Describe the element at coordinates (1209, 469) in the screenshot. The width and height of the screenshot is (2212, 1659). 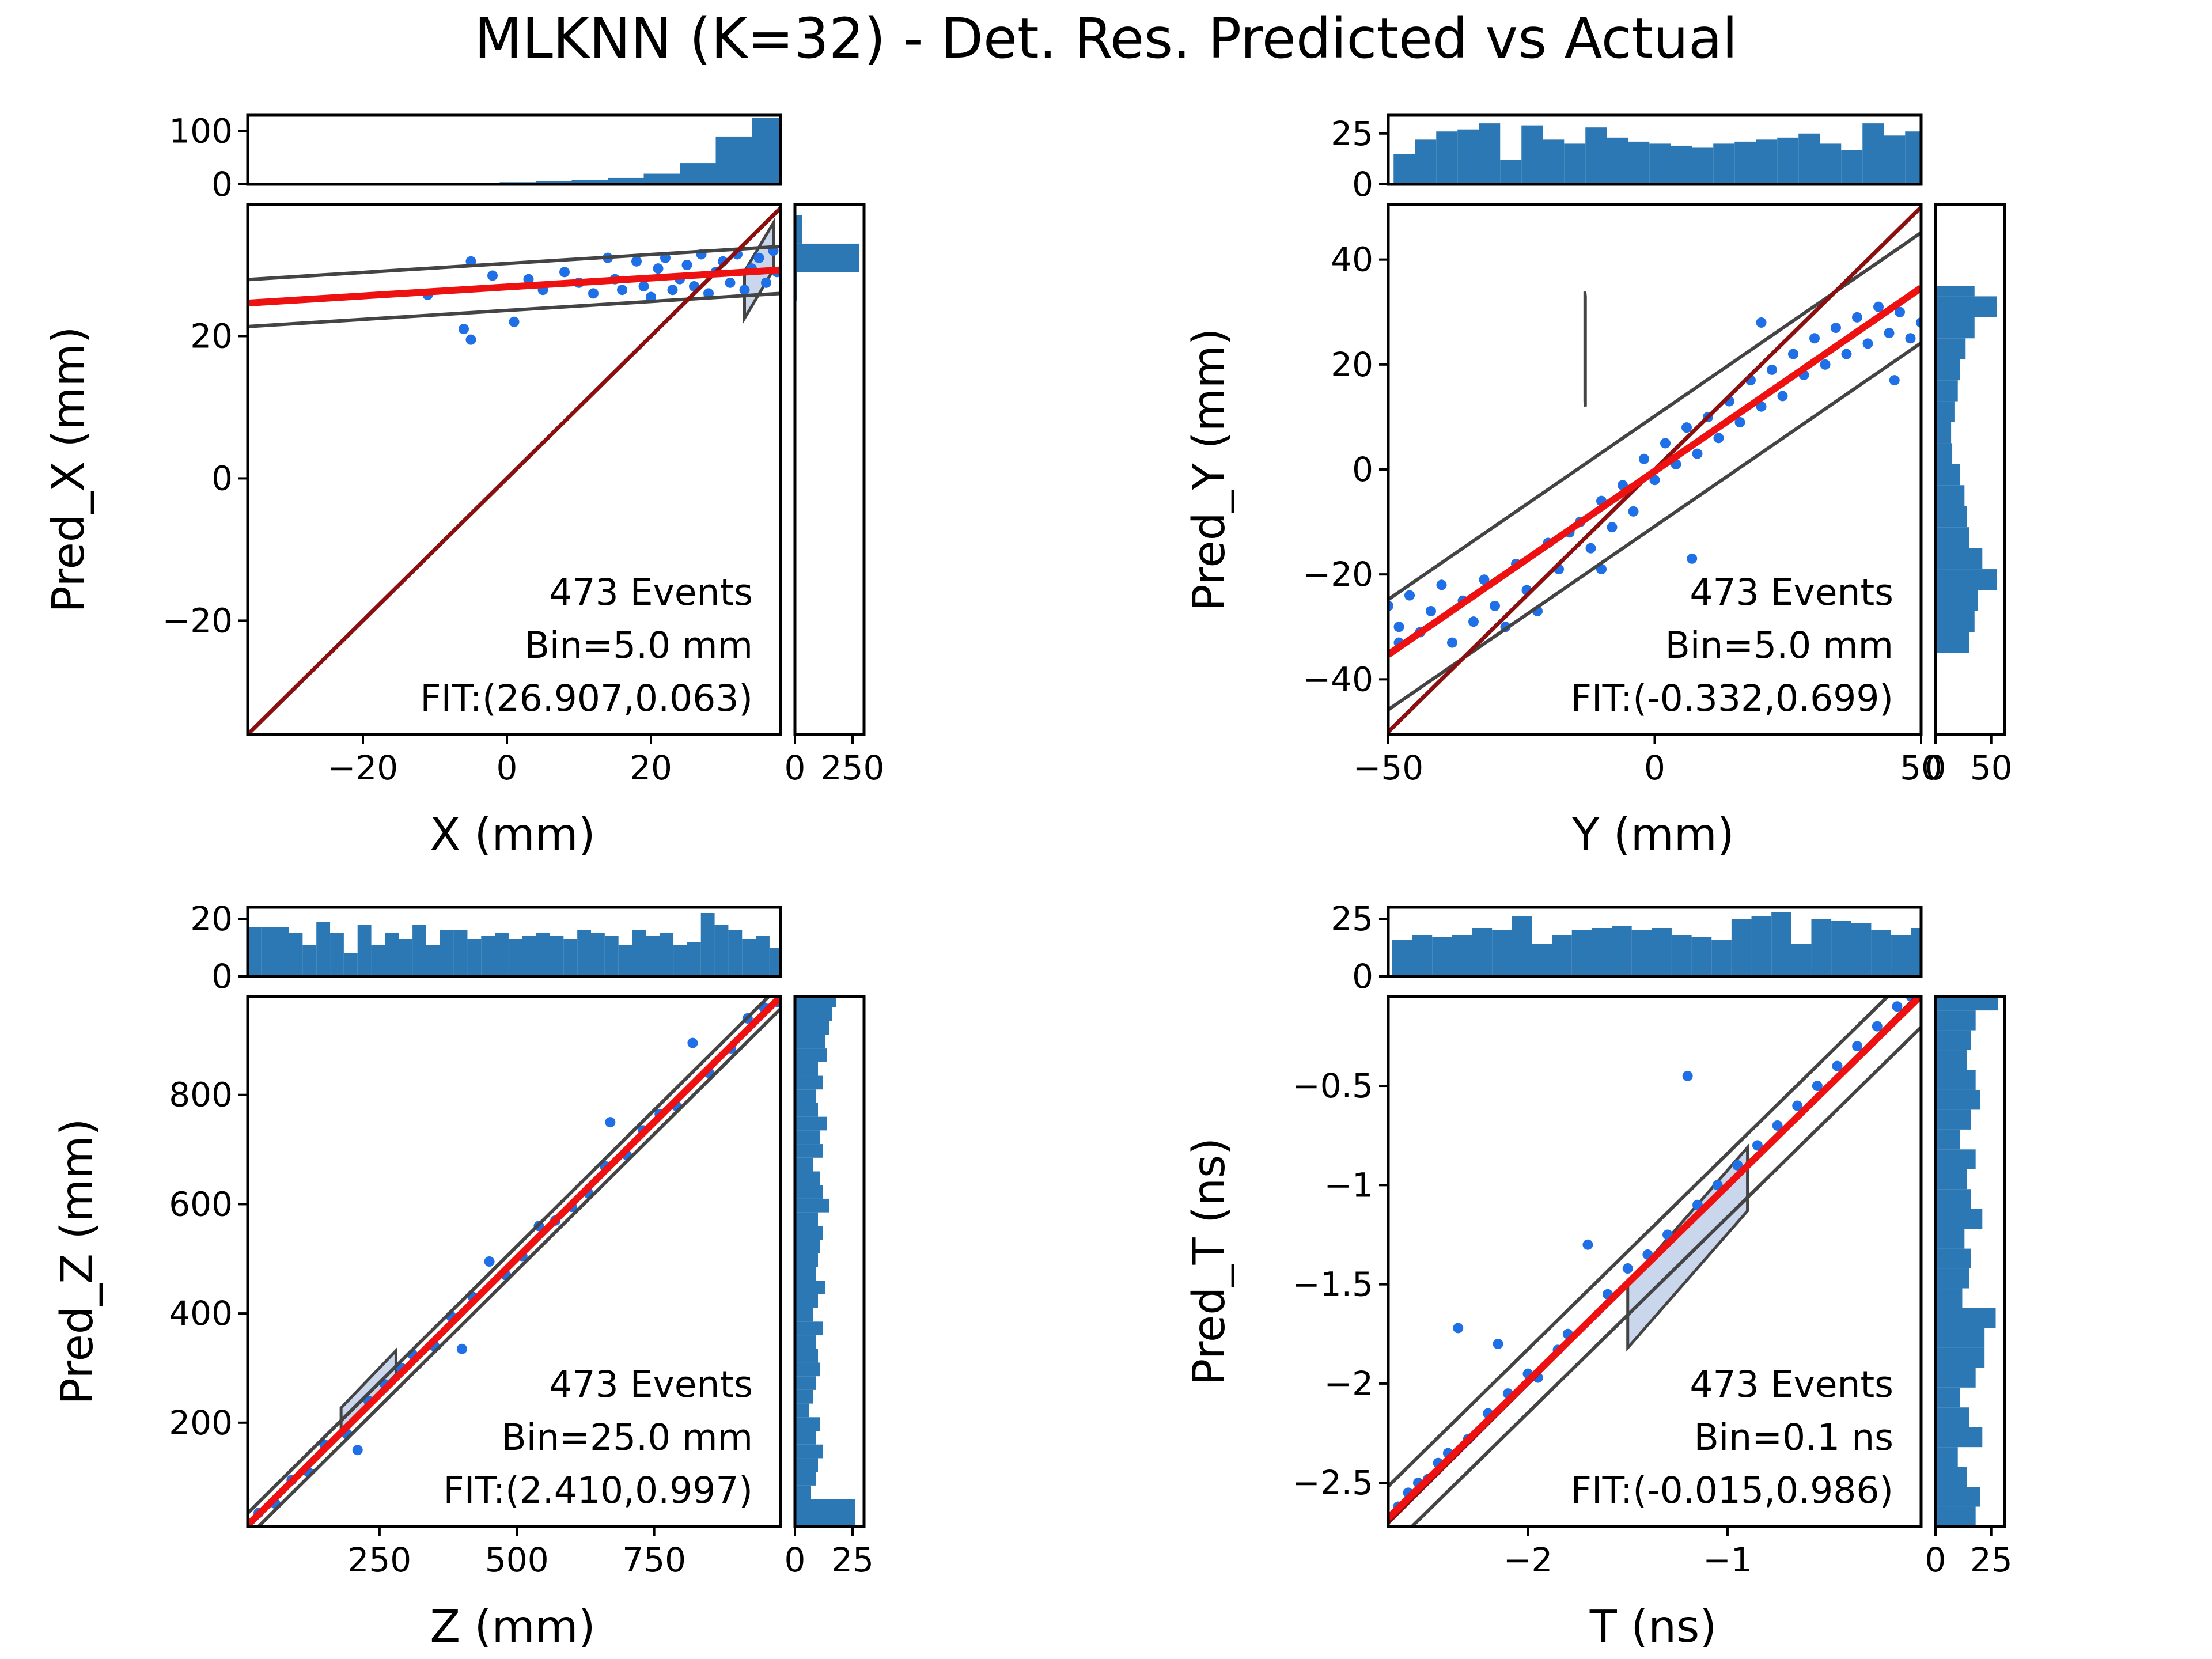
I see `y-axis-label: Pred_Y (mm)` at that location.